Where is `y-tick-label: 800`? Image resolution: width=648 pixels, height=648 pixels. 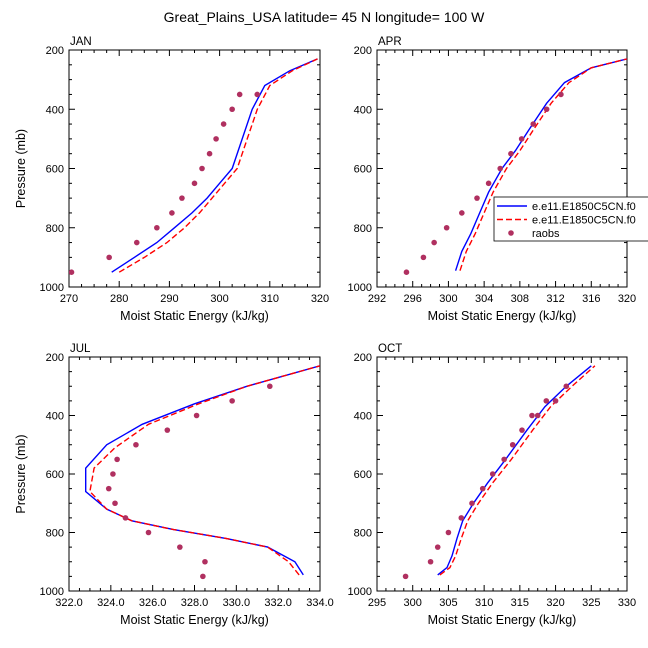 y-tick-label: 800 is located at coordinates (55, 229).